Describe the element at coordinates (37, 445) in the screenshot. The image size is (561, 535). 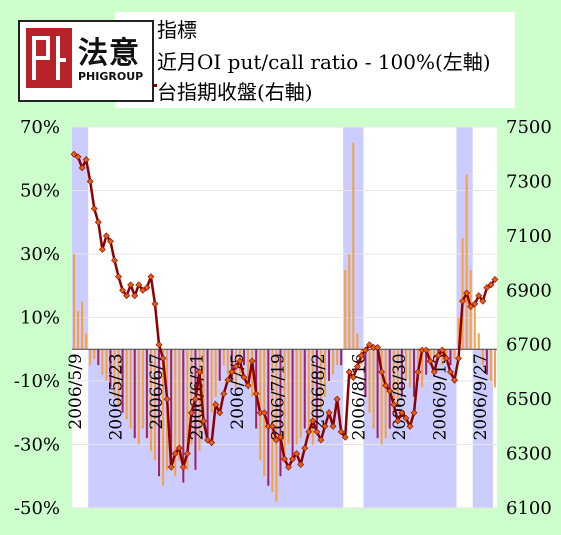
I see `left-tick-label-5: -30%` at that location.